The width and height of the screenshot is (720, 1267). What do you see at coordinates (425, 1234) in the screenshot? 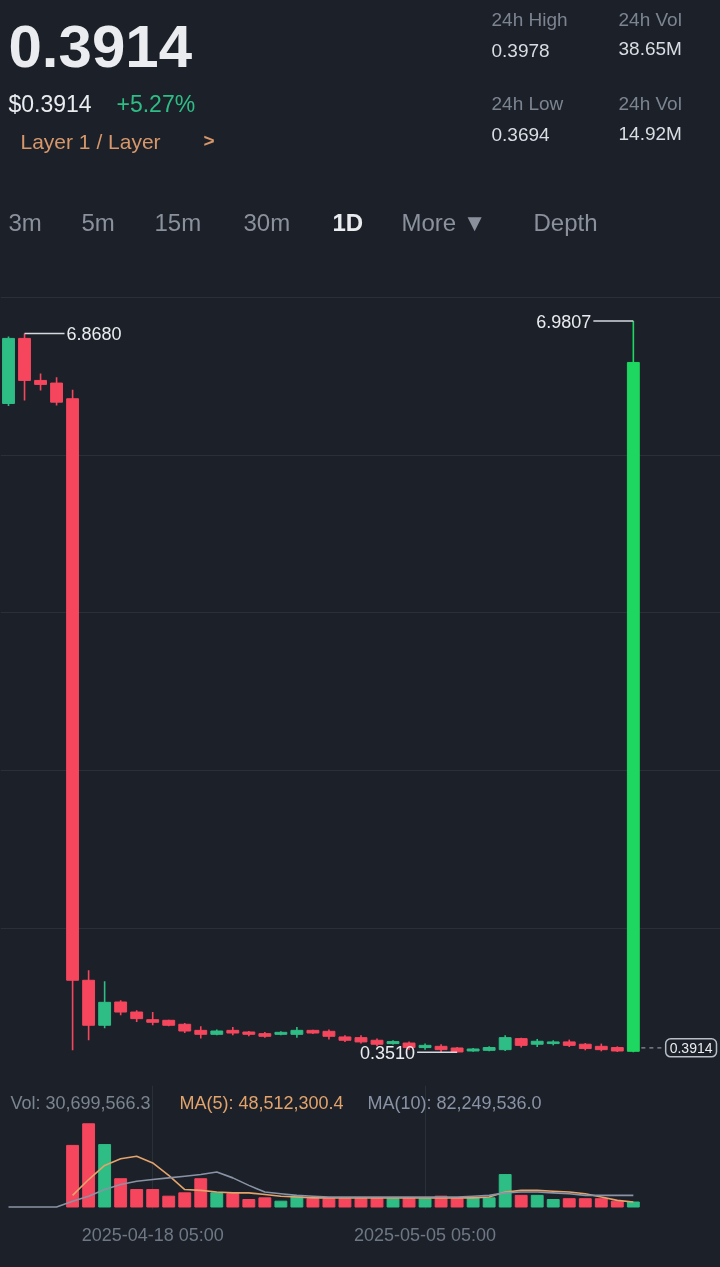
I see `x-tick-label: 2025-05-05 05:00` at bounding box center [425, 1234].